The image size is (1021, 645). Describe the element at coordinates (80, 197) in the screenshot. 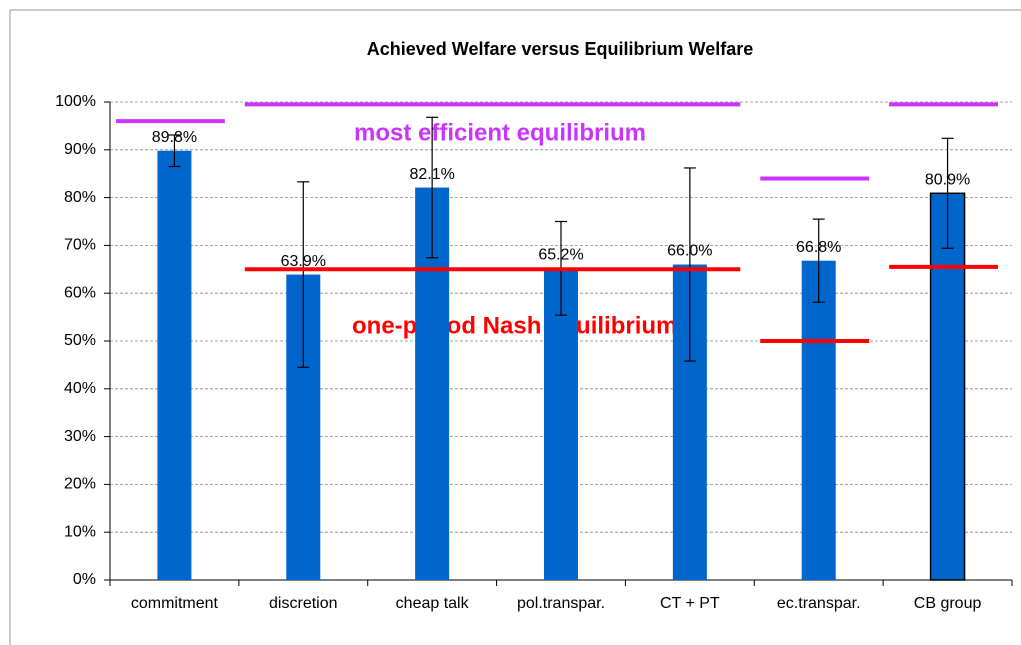

I see `y-tick-label: 80%` at that location.